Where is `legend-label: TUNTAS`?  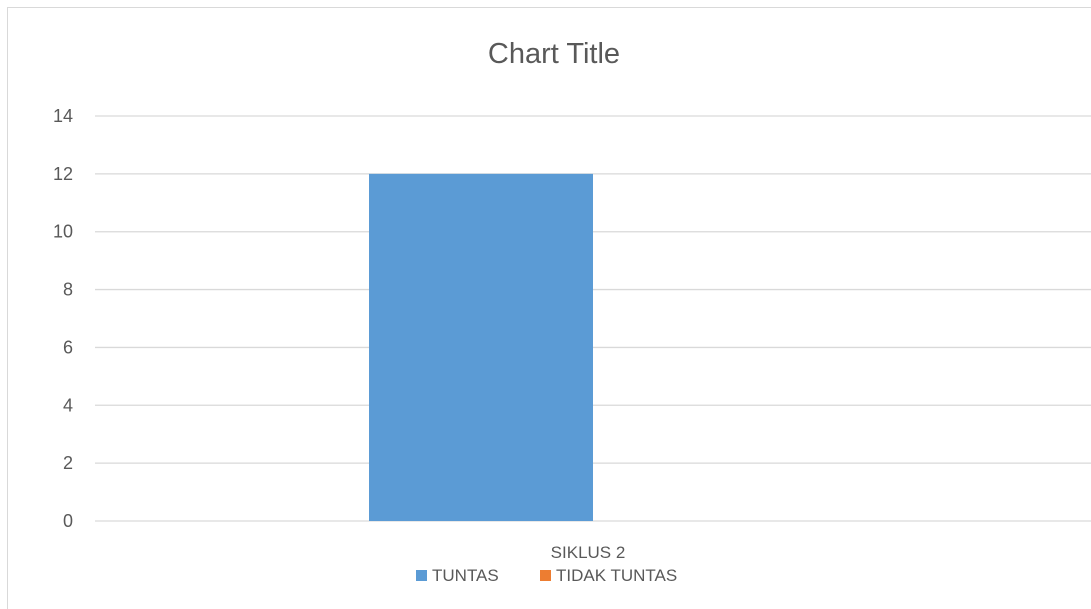 legend-label: TUNTAS is located at coordinates (465, 575).